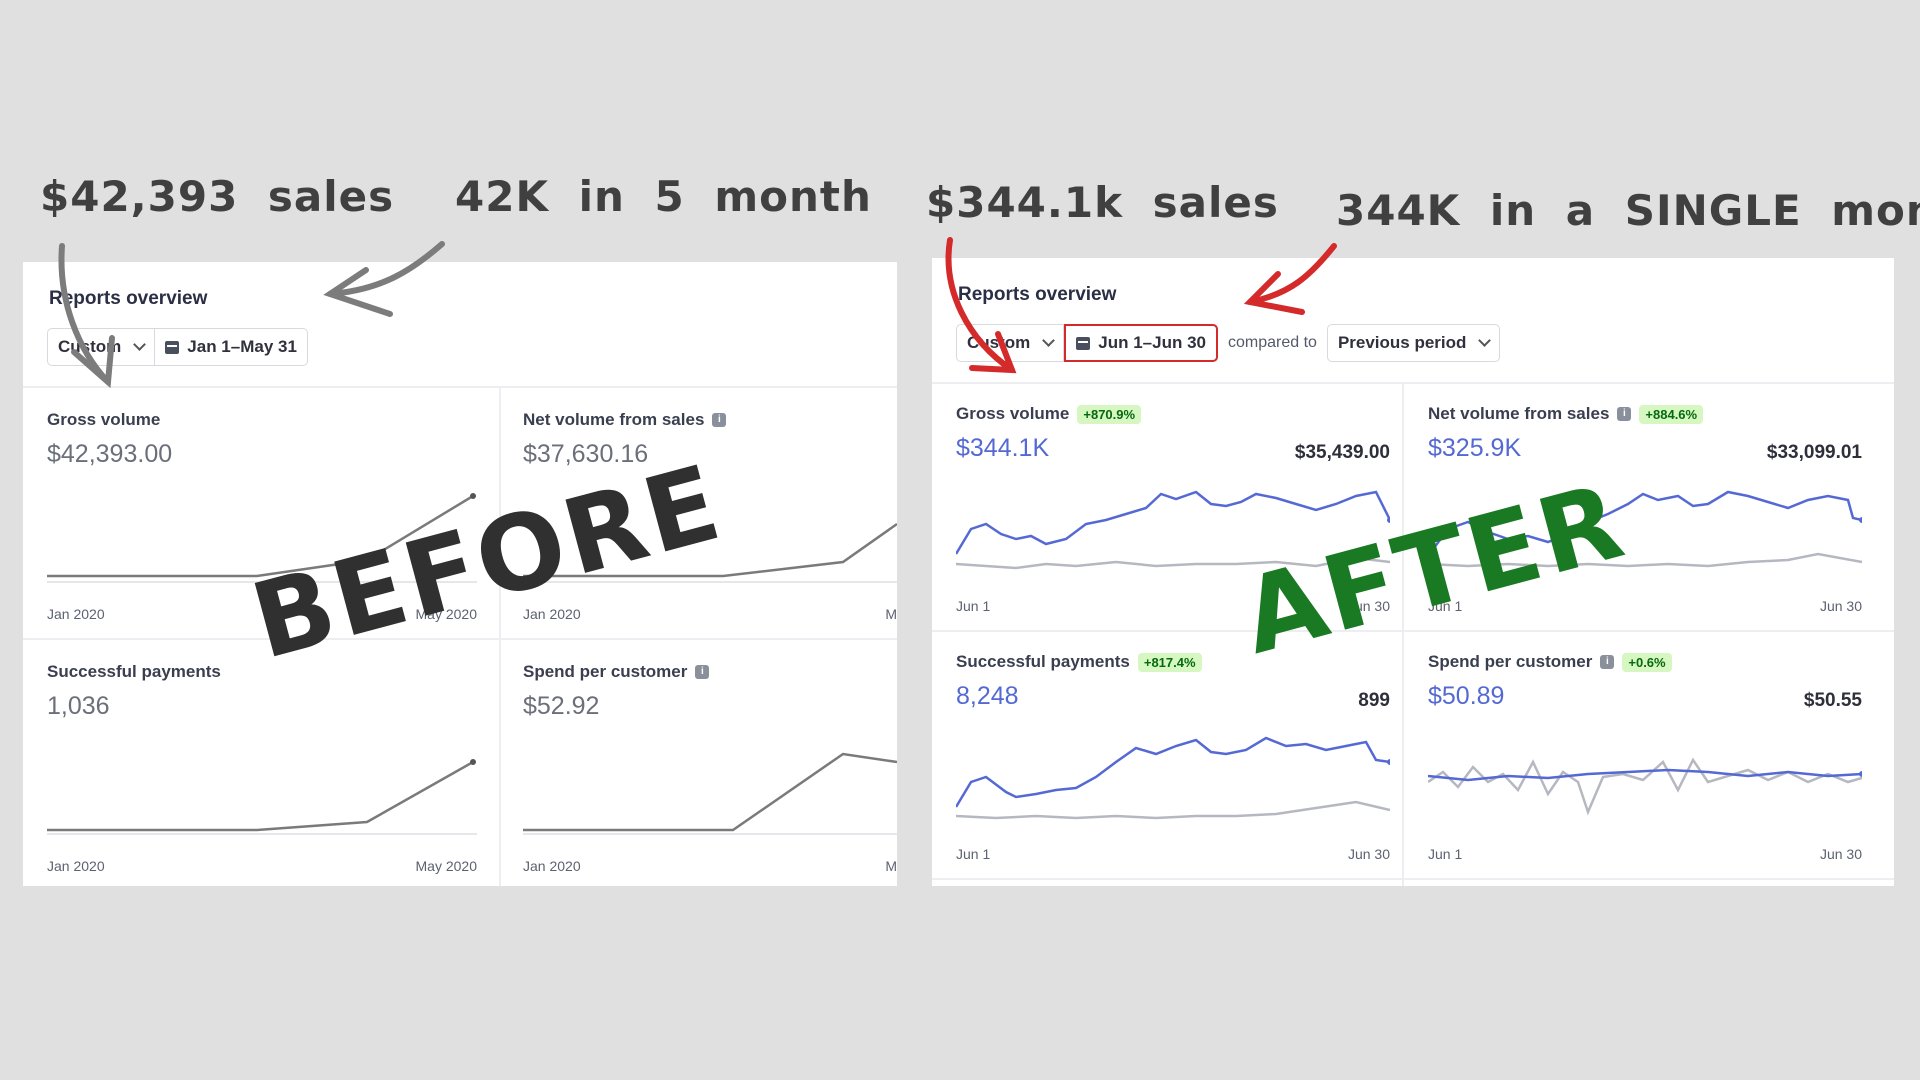 The height and width of the screenshot is (1080, 1920). What do you see at coordinates (1671, 414) in the screenshot?
I see `change-badge: +884.6%` at bounding box center [1671, 414].